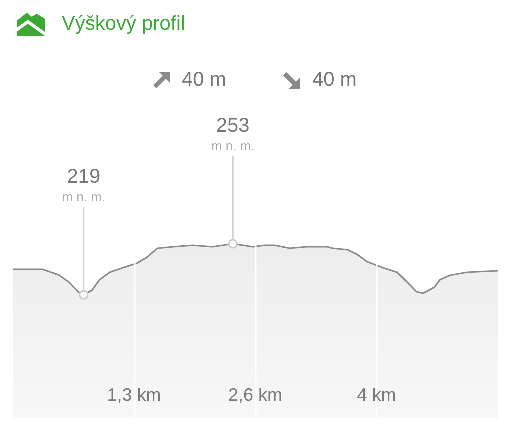 This screenshot has width=516, height=430. What do you see at coordinates (124, 24) in the screenshot?
I see `chart-title: Výškový profil` at bounding box center [124, 24].